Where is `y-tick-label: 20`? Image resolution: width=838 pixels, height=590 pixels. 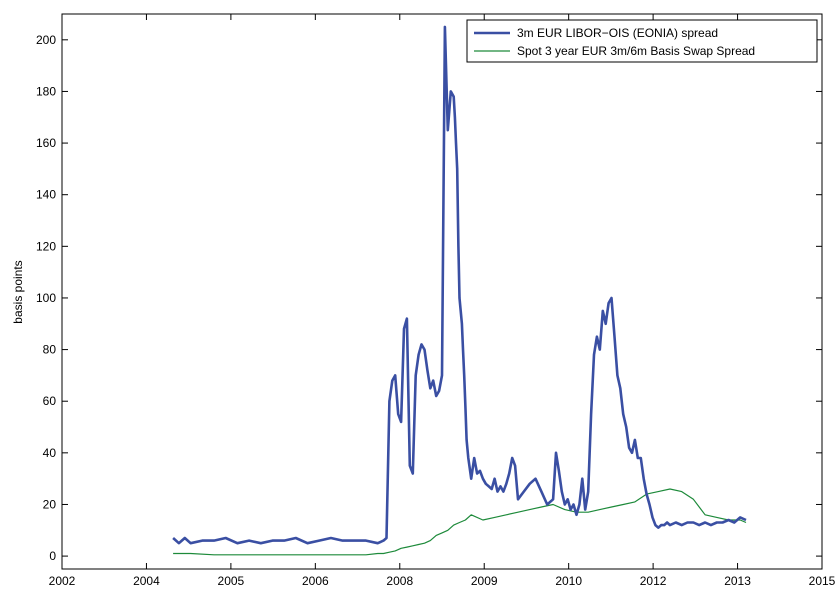
y-tick-label: 20 is located at coordinates (50, 504).